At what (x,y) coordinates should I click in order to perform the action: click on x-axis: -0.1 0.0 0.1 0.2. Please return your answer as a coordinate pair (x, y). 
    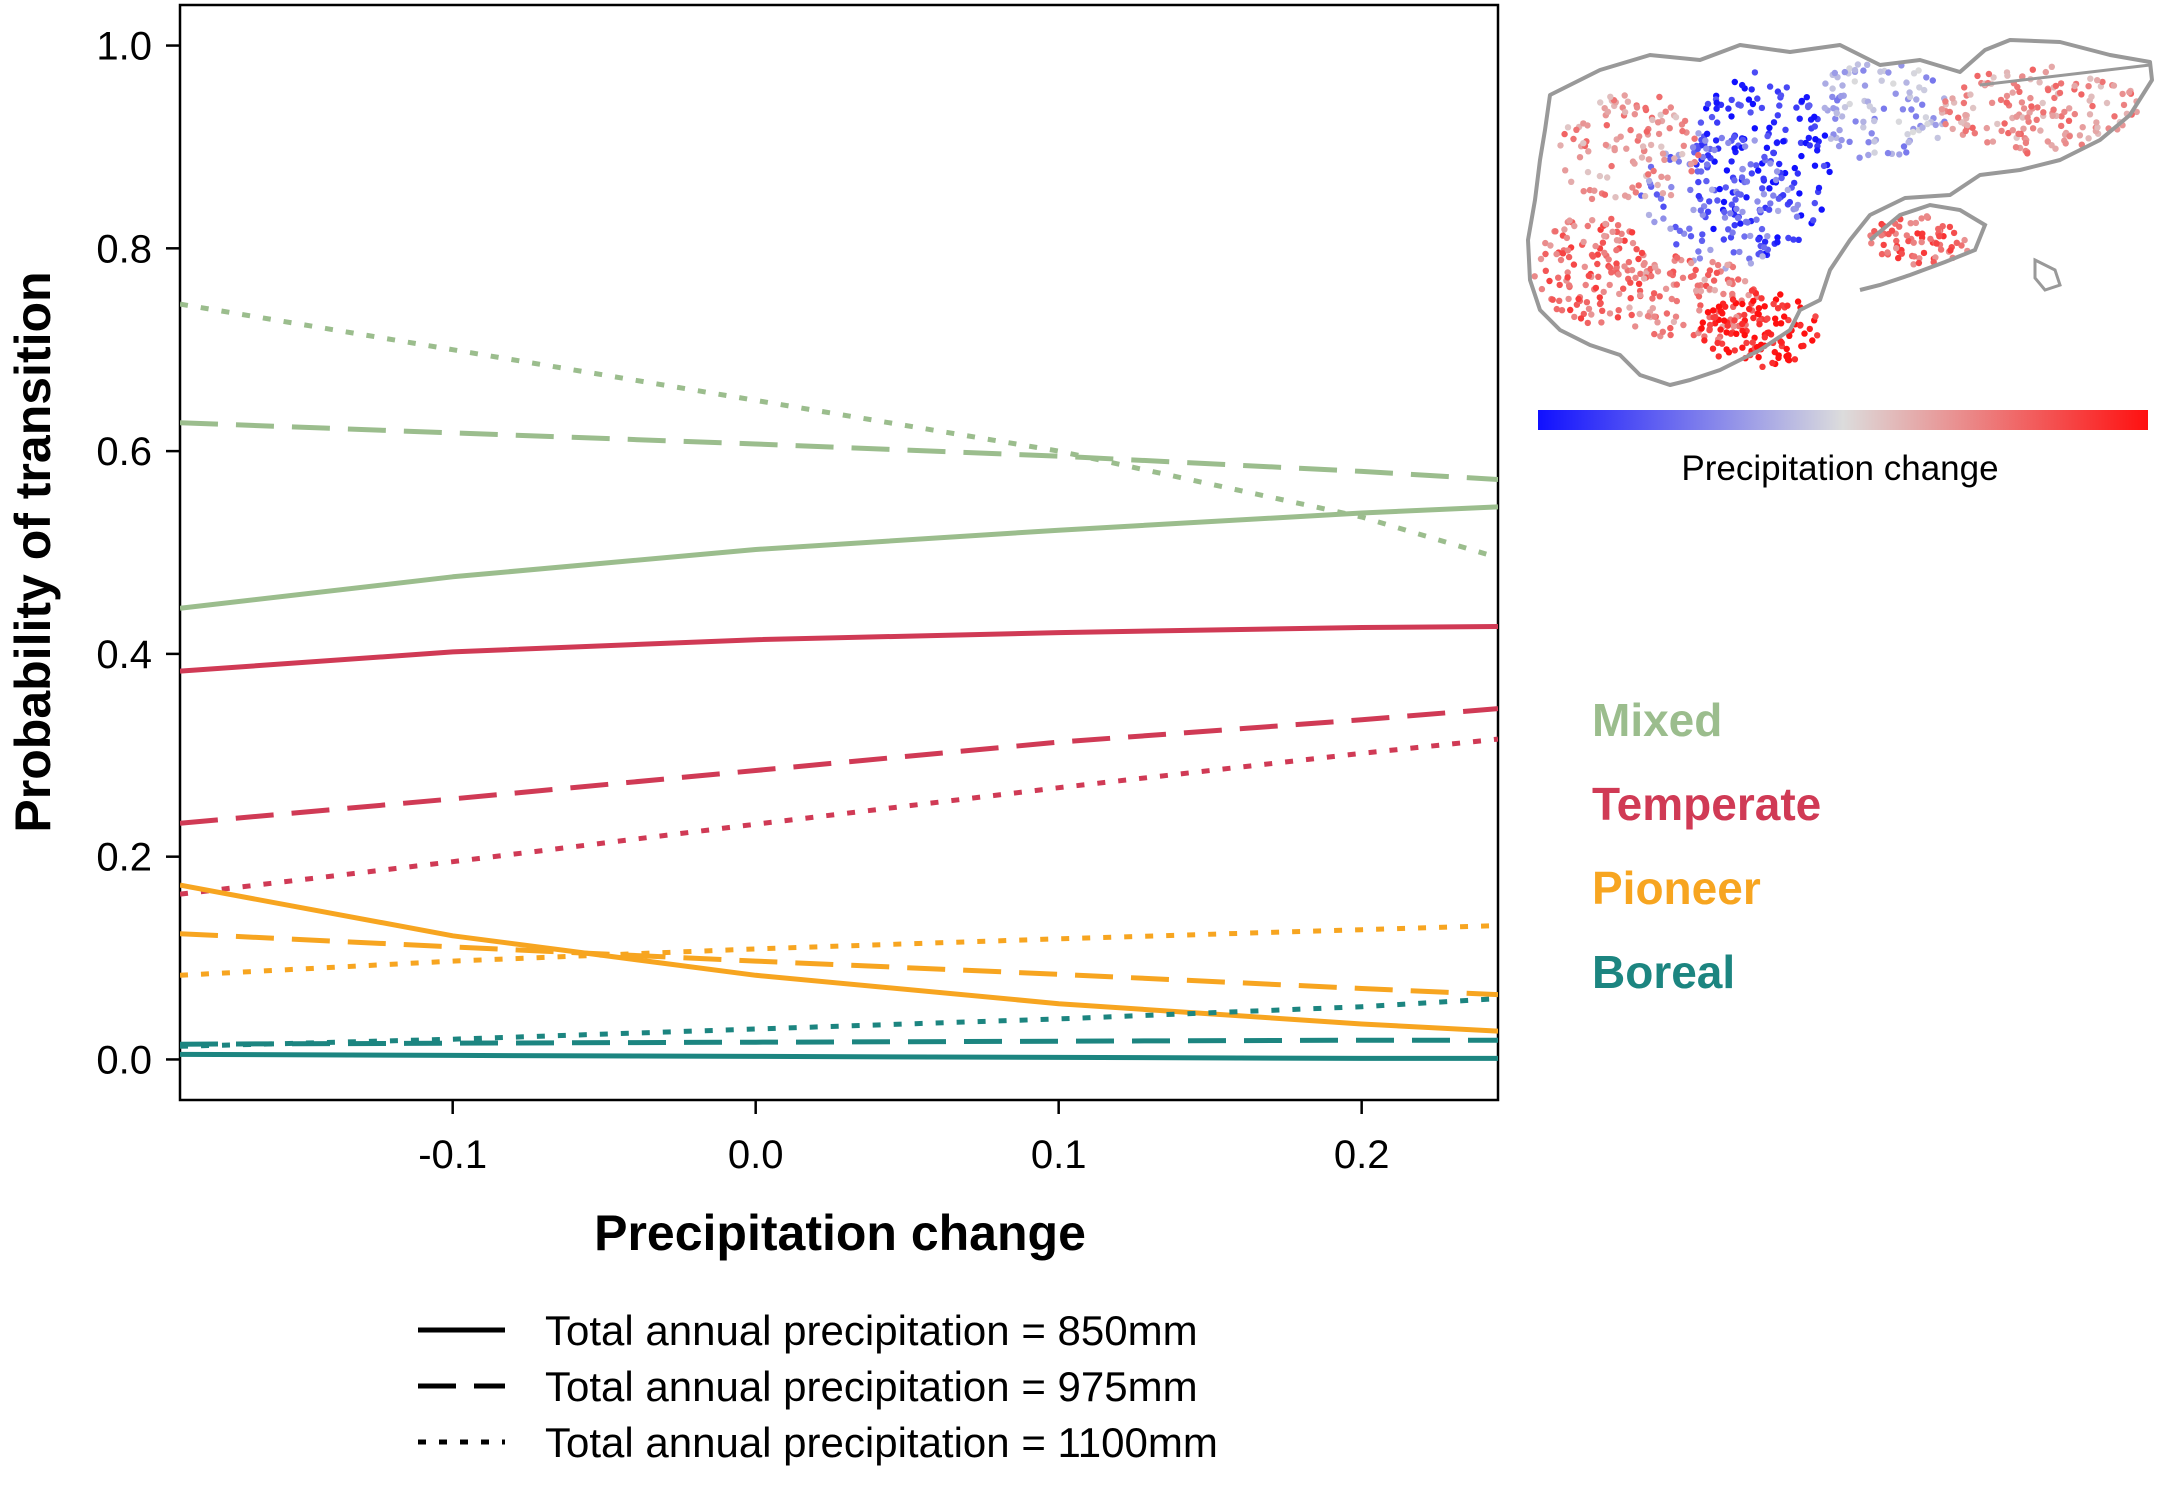
    Looking at the image, I should click on (903, 1138).